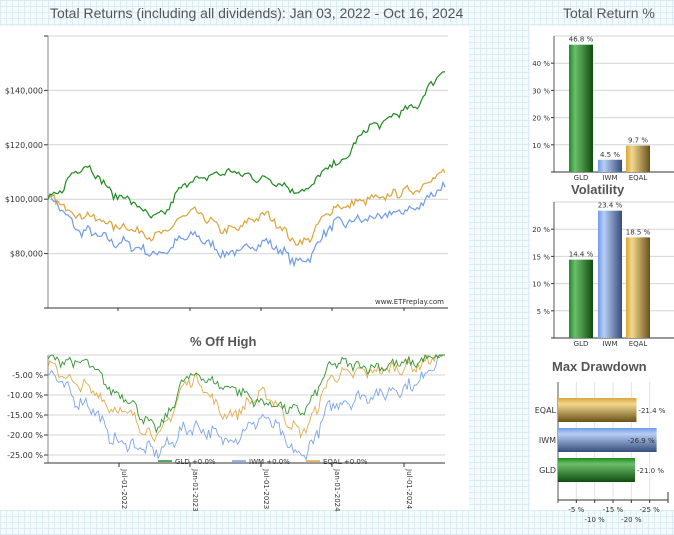  What do you see at coordinates (547, 470) in the screenshot?
I see `y-category-label: GLD` at bounding box center [547, 470].